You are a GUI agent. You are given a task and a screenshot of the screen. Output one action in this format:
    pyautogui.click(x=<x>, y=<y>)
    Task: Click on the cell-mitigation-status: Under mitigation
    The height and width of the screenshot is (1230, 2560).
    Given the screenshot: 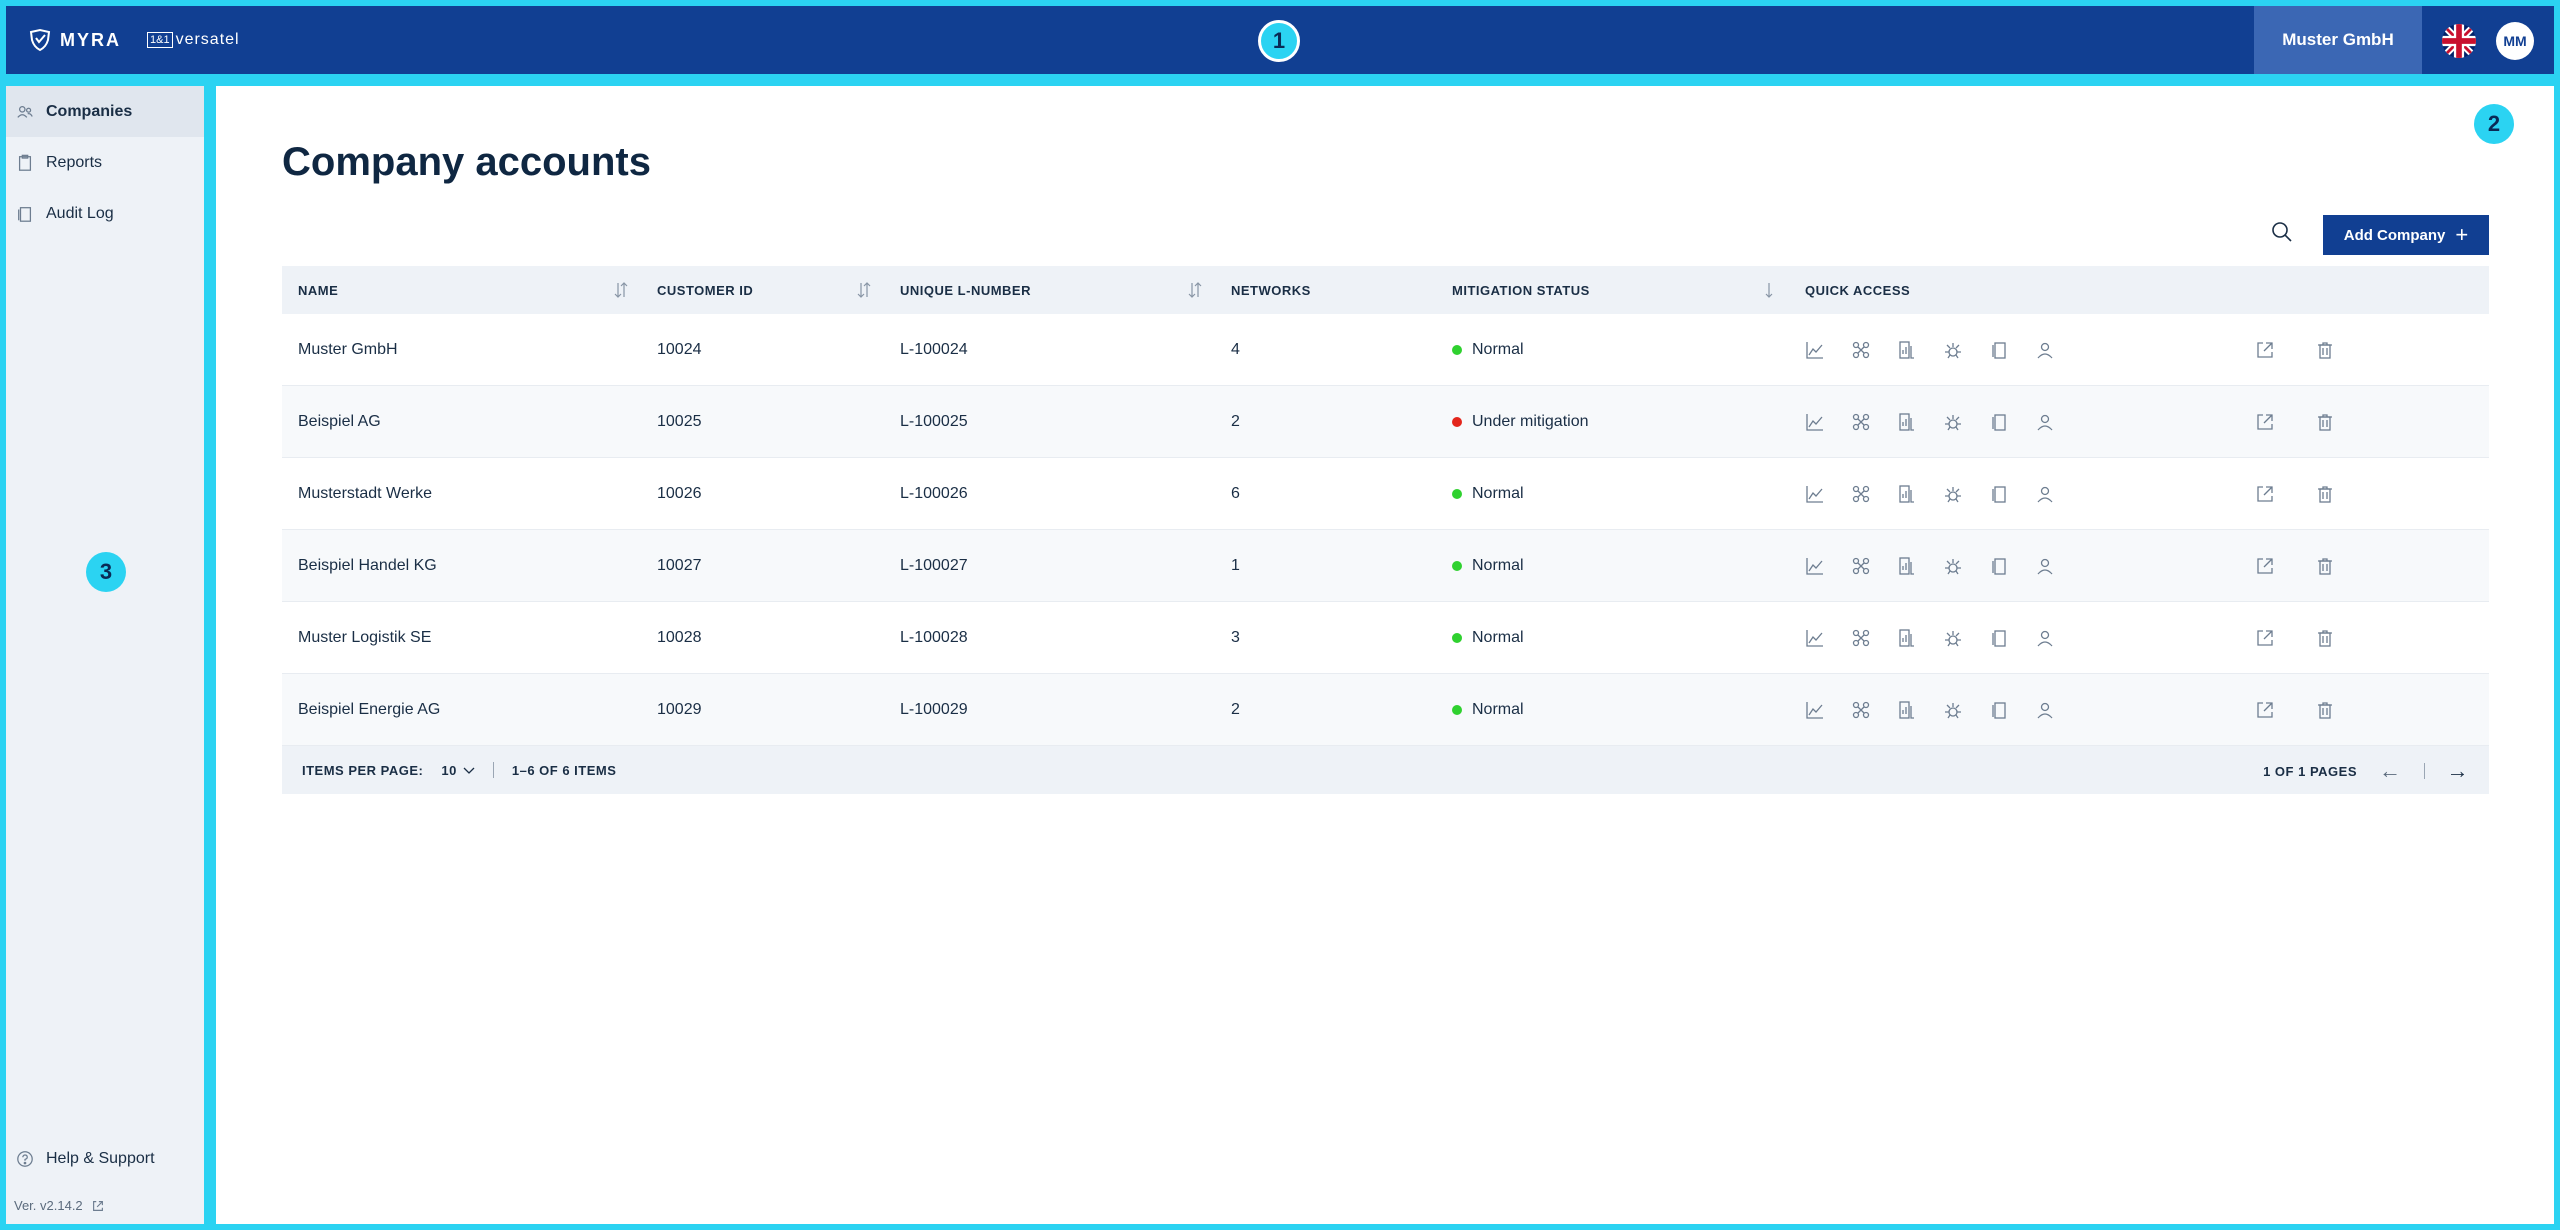 What is the action you would take?
    pyautogui.click(x=1612, y=421)
    